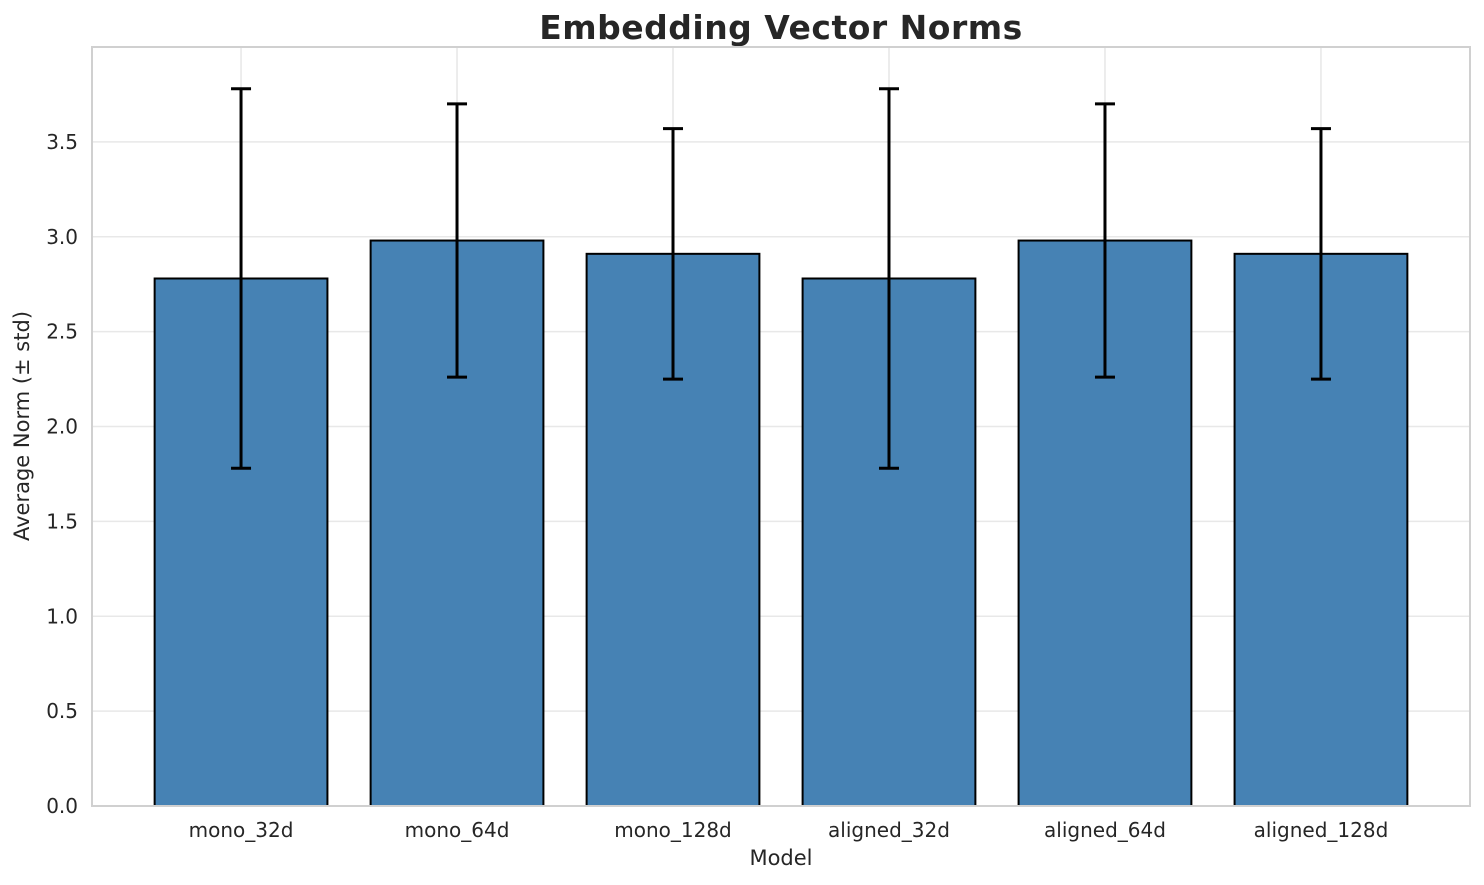 The height and width of the screenshot is (885, 1484). What do you see at coordinates (62, 237) in the screenshot?
I see `y-tick-label: 3.0` at bounding box center [62, 237].